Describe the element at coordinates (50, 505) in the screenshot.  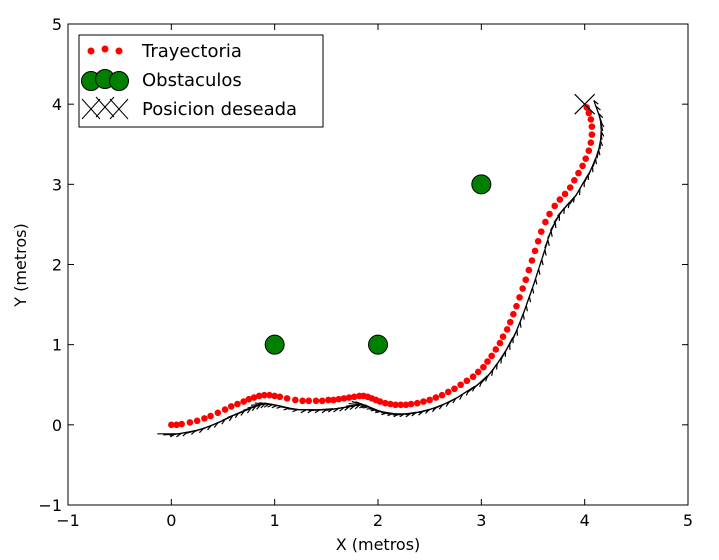
I see `y-tick-label: −1` at that location.